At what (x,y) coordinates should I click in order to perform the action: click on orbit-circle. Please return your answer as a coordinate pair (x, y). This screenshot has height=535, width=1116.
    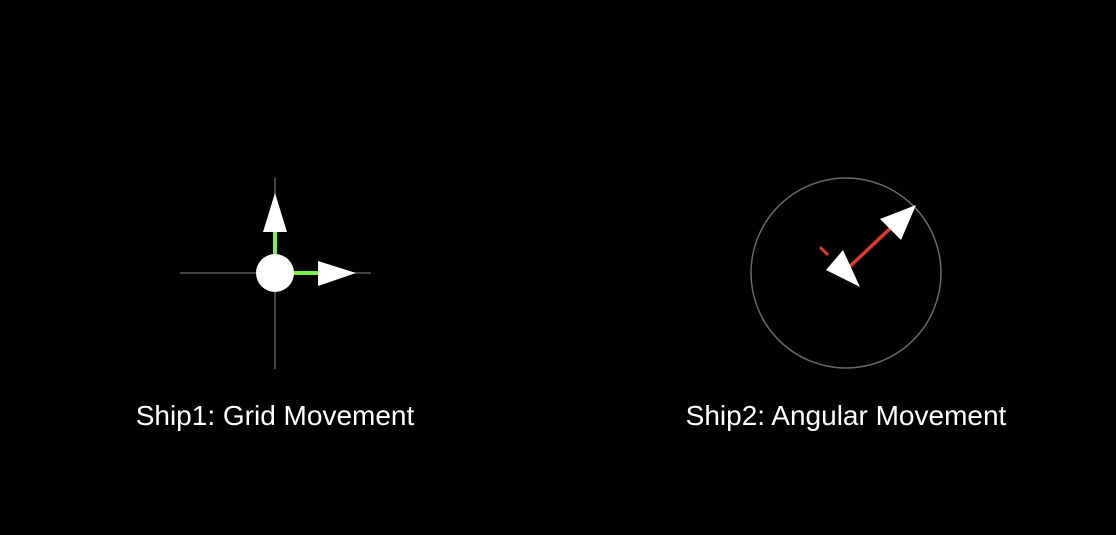
    Looking at the image, I should click on (846, 273).